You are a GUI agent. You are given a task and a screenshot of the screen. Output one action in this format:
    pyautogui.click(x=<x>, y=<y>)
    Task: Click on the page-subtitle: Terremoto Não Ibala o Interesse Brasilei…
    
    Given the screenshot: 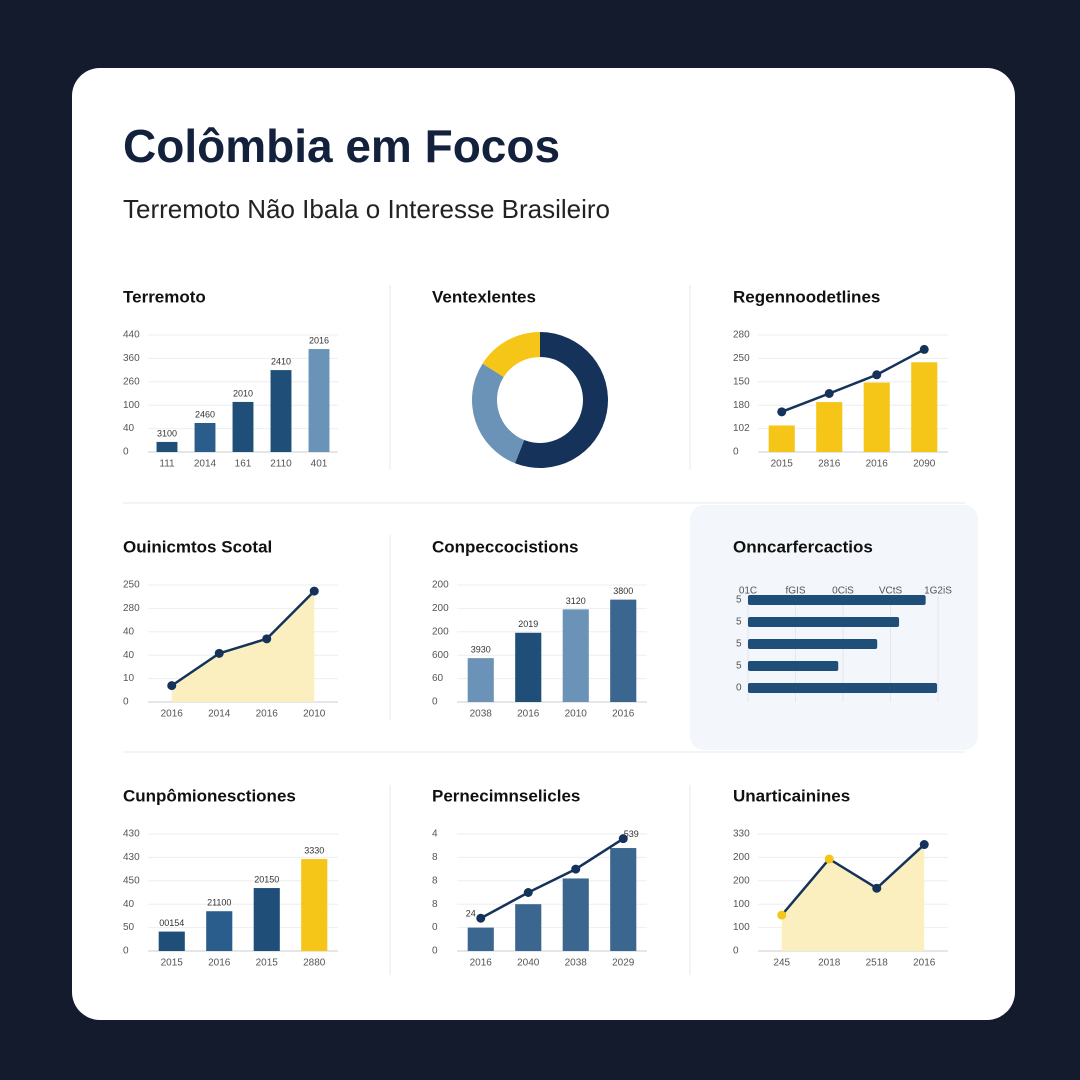 What is the action you would take?
    pyautogui.click(x=366, y=209)
    